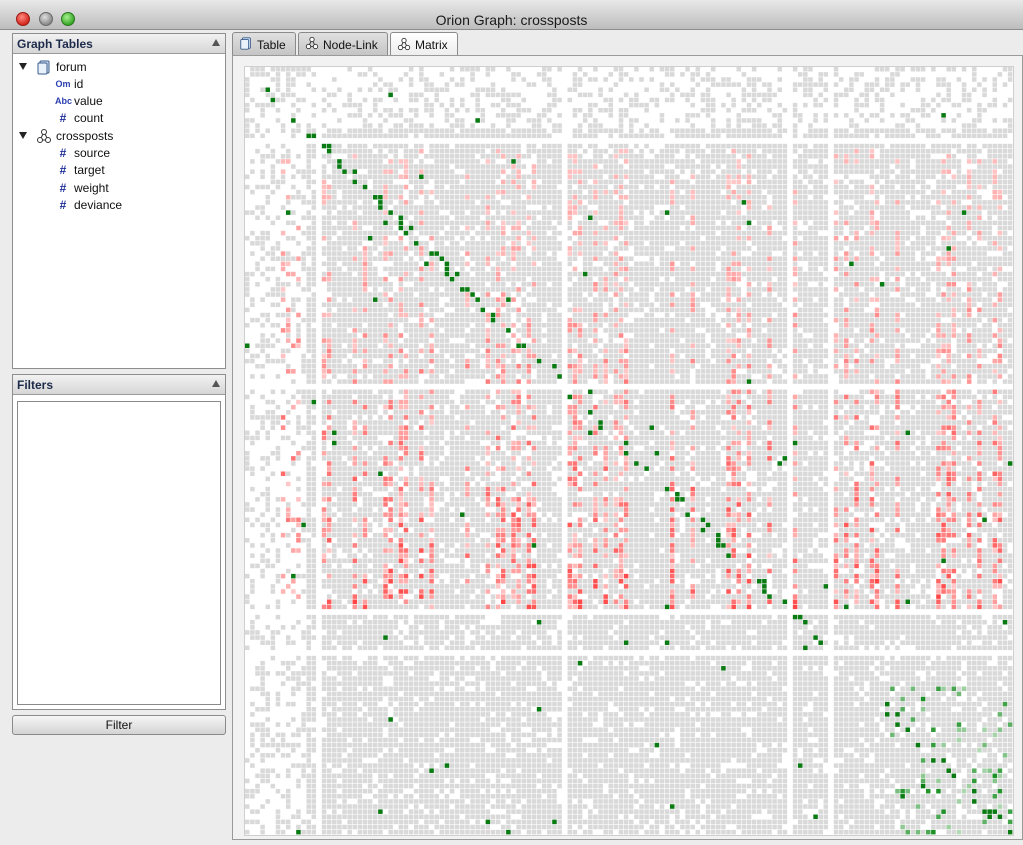  I want to click on tab-table: Table, so click(264, 44).